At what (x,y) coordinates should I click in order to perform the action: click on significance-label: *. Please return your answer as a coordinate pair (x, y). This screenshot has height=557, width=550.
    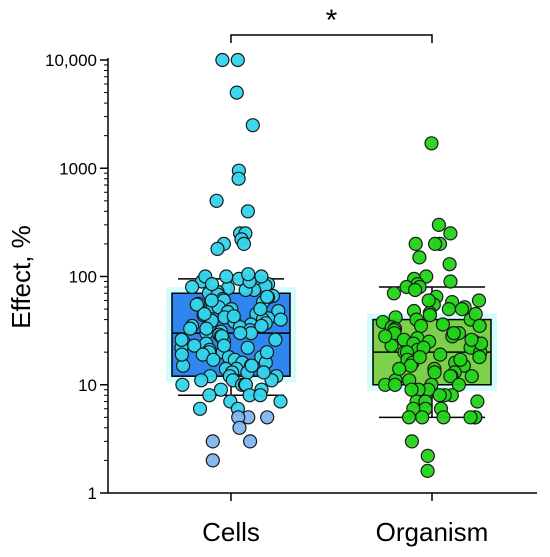
    Looking at the image, I should click on (332, 20).